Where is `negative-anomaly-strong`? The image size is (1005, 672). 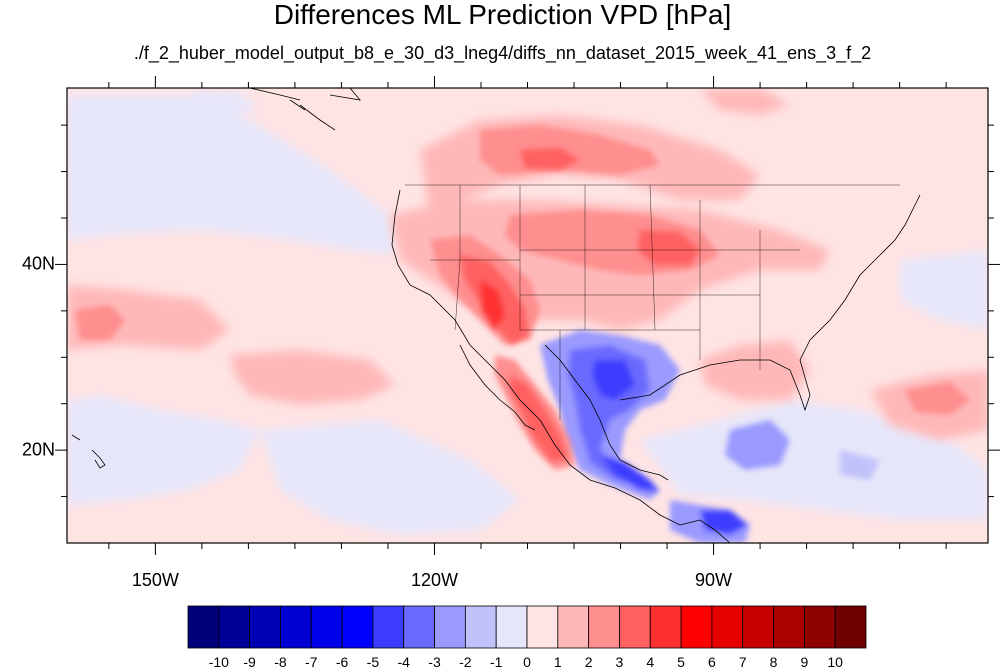 negative-anomaly-strong is located at coordinates (710, 436).